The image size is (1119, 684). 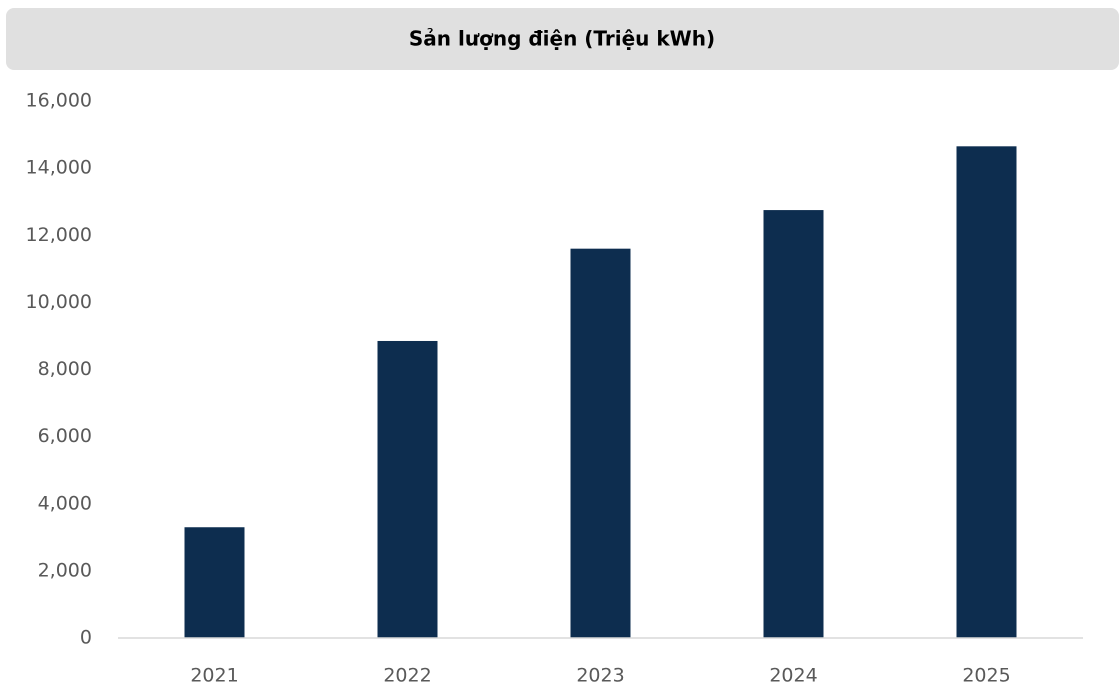 I want to click on y-tick-label: 2,000, so click(x=65, y=570).